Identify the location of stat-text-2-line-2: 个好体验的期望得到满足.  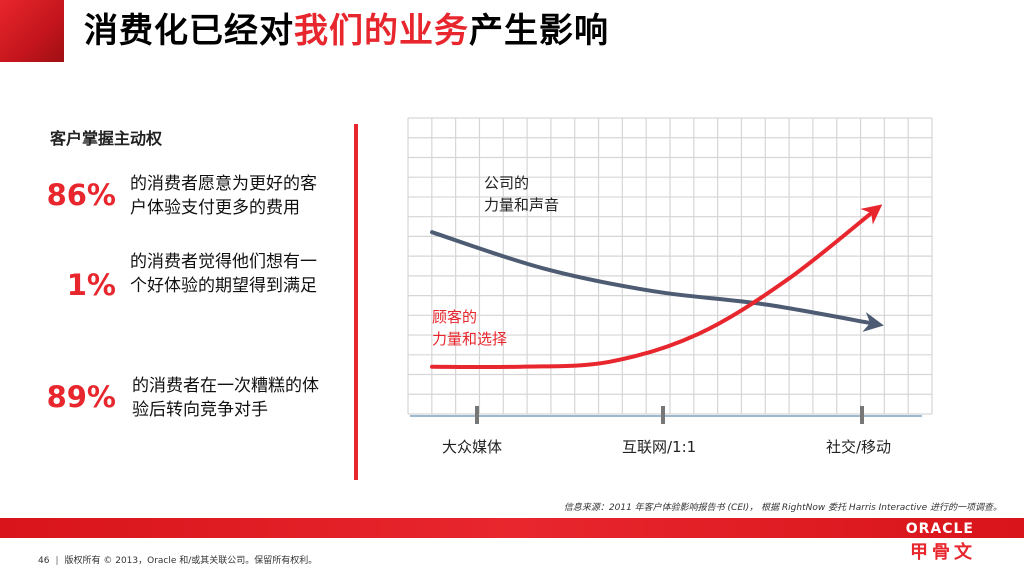
(223, 286).